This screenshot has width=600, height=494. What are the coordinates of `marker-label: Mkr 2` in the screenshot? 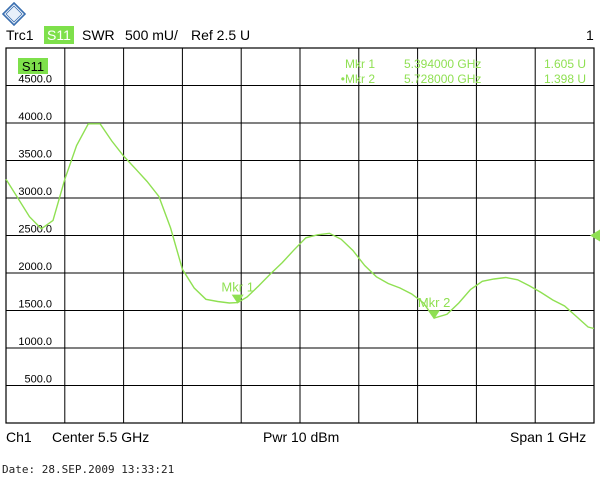 It's located at (434, 302).